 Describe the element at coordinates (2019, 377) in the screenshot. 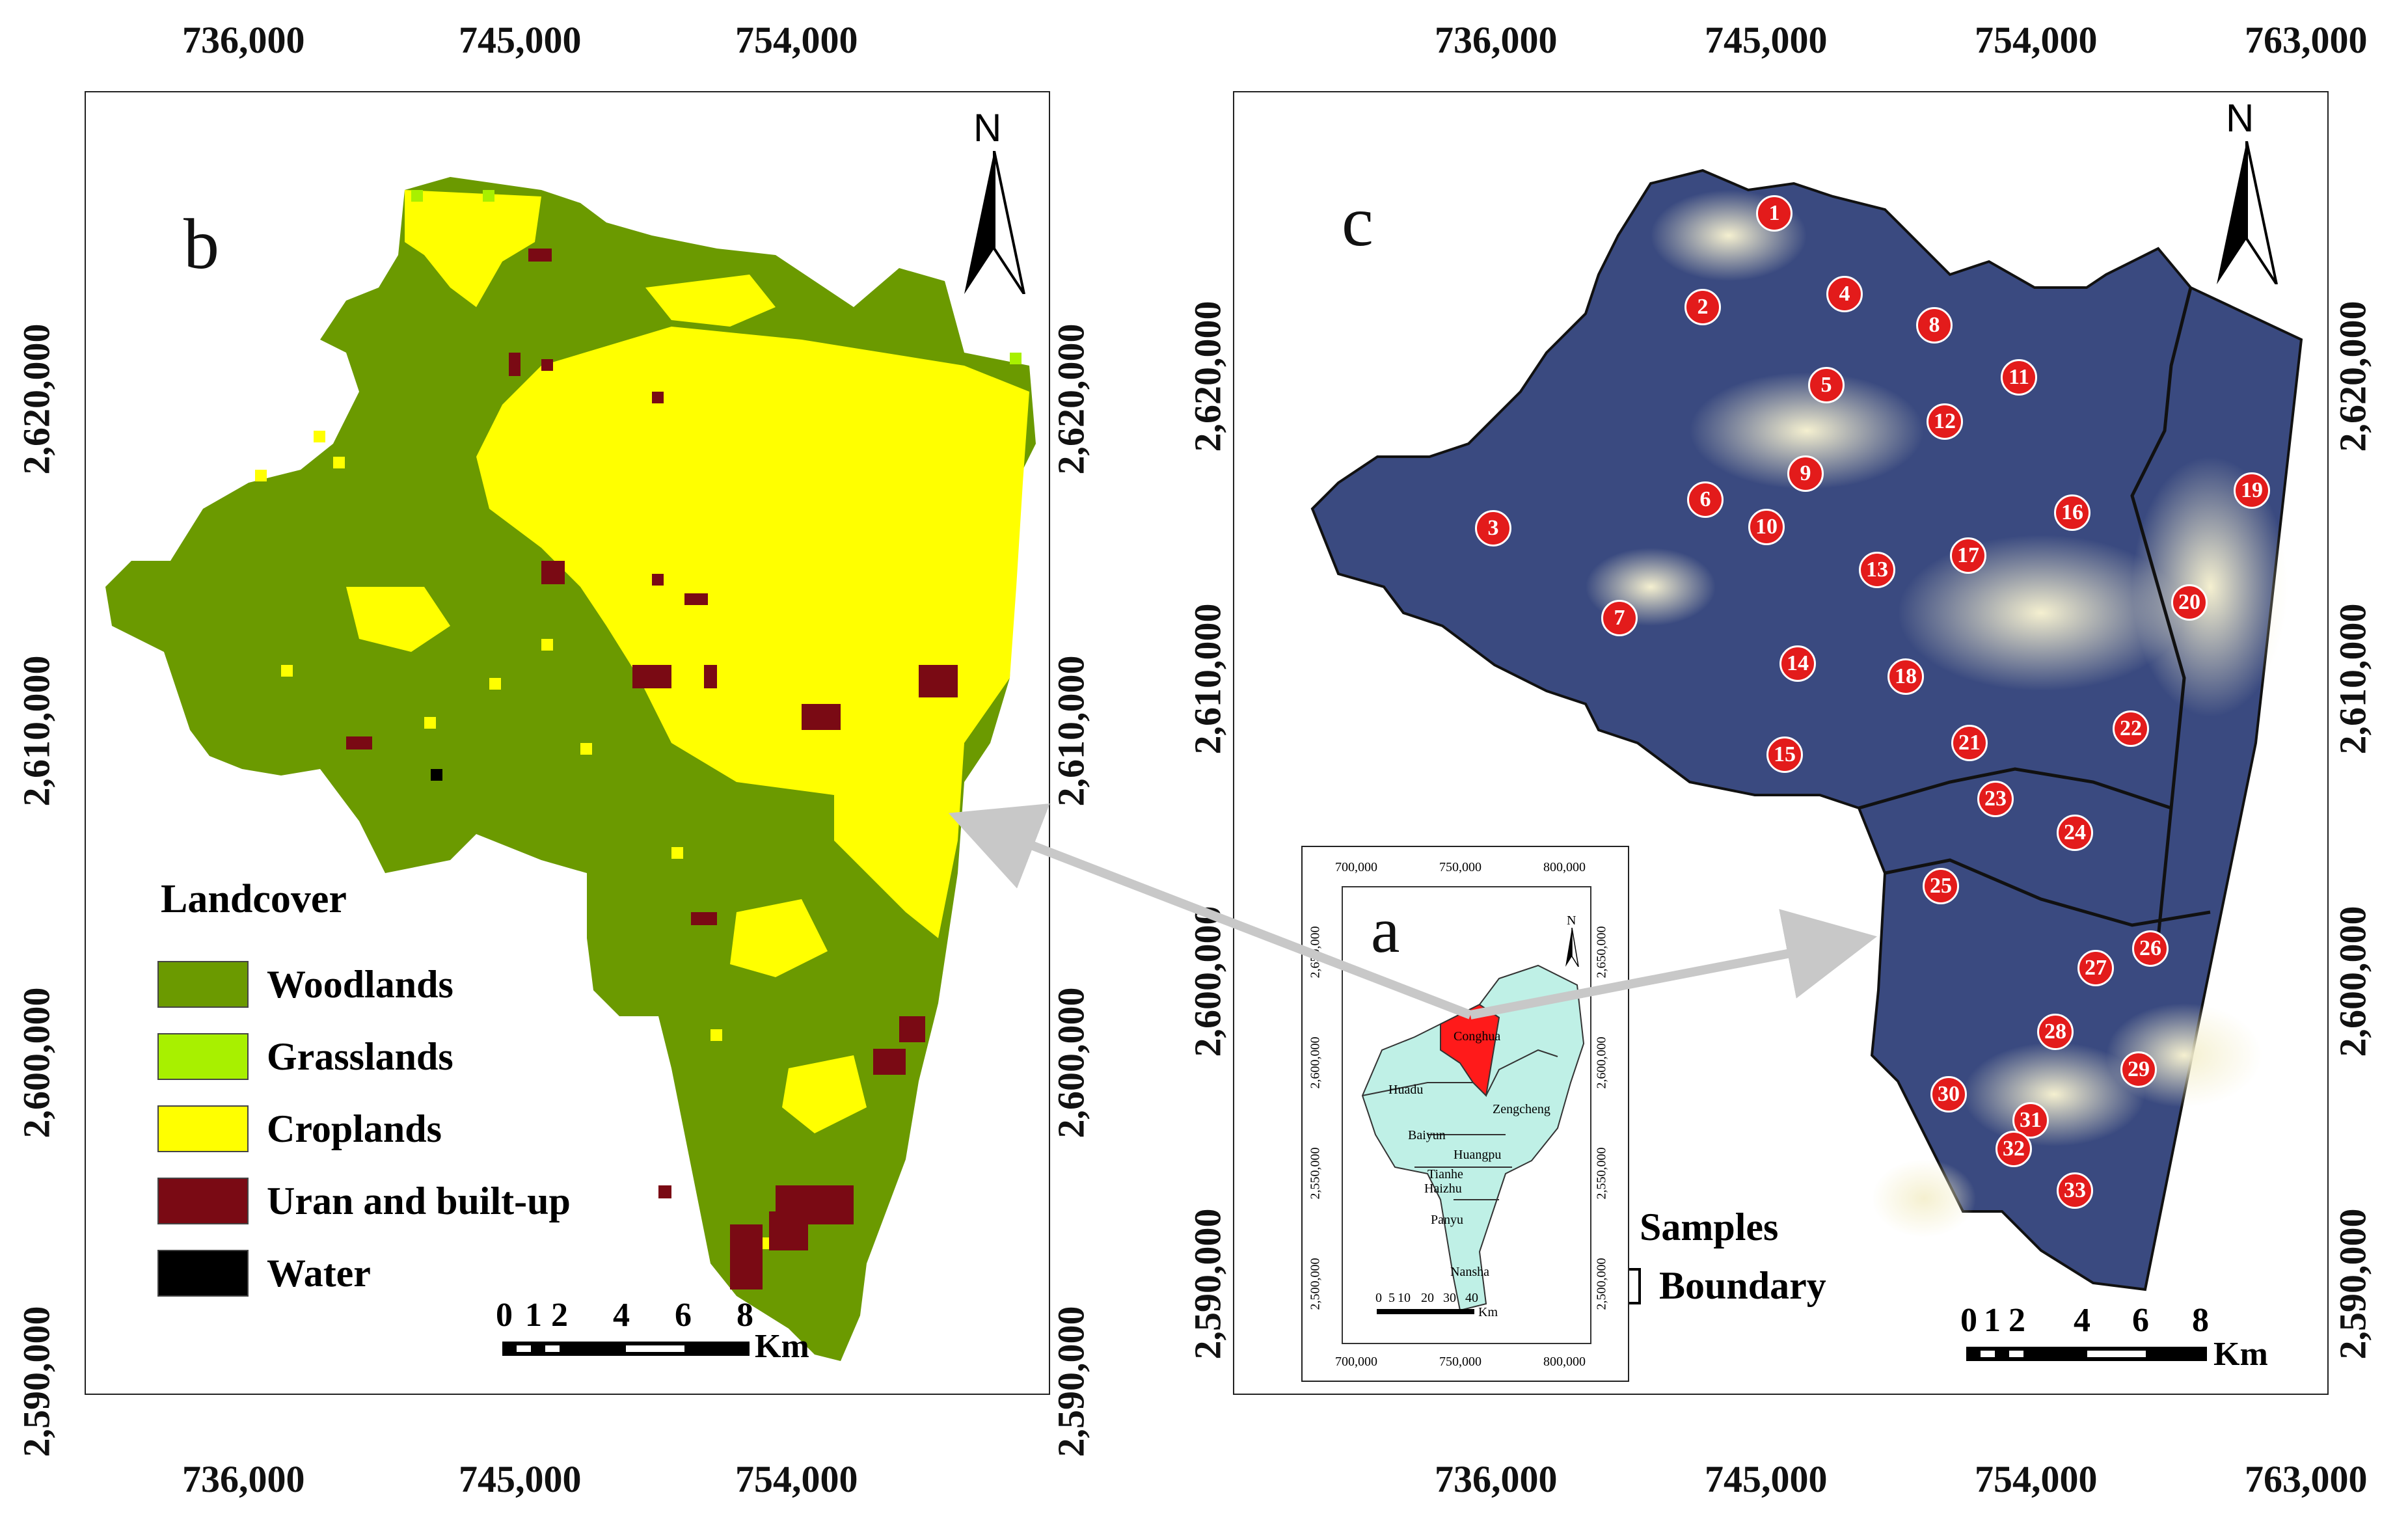

I see `sample-point: 11` at that location.